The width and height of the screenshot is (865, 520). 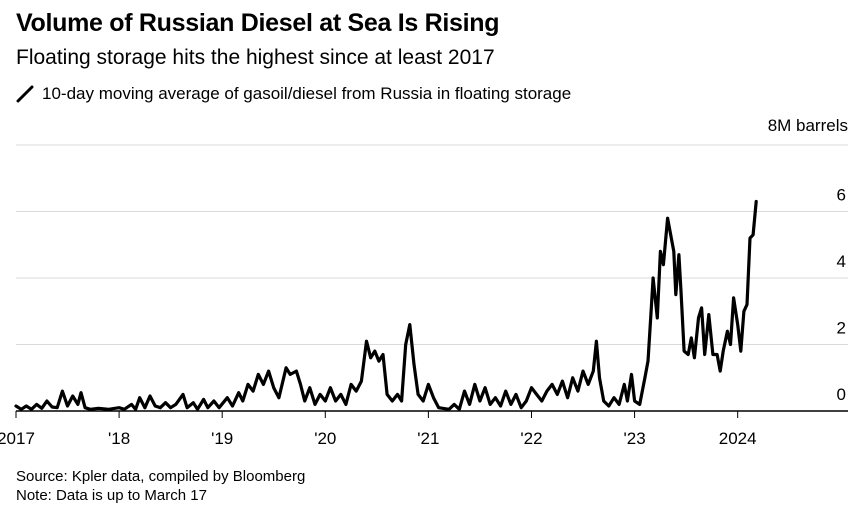 I want to click on x-tick-label: 2017, so click(x=17, y=438).